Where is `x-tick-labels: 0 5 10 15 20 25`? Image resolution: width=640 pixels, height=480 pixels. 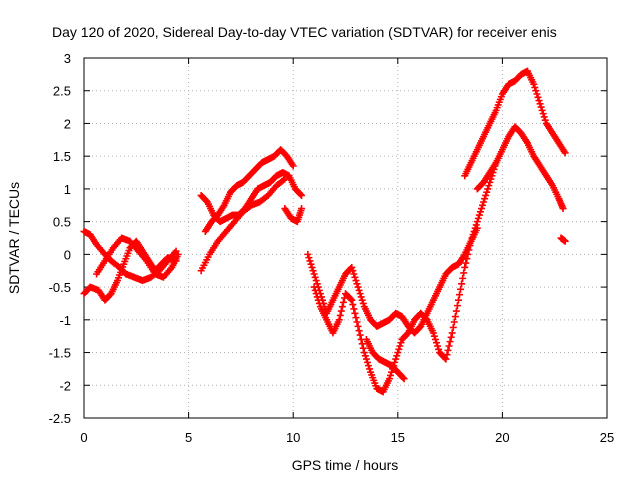 x-tick-labels: 0 5 10 15 20 25 is located at coordinates (347, 437).